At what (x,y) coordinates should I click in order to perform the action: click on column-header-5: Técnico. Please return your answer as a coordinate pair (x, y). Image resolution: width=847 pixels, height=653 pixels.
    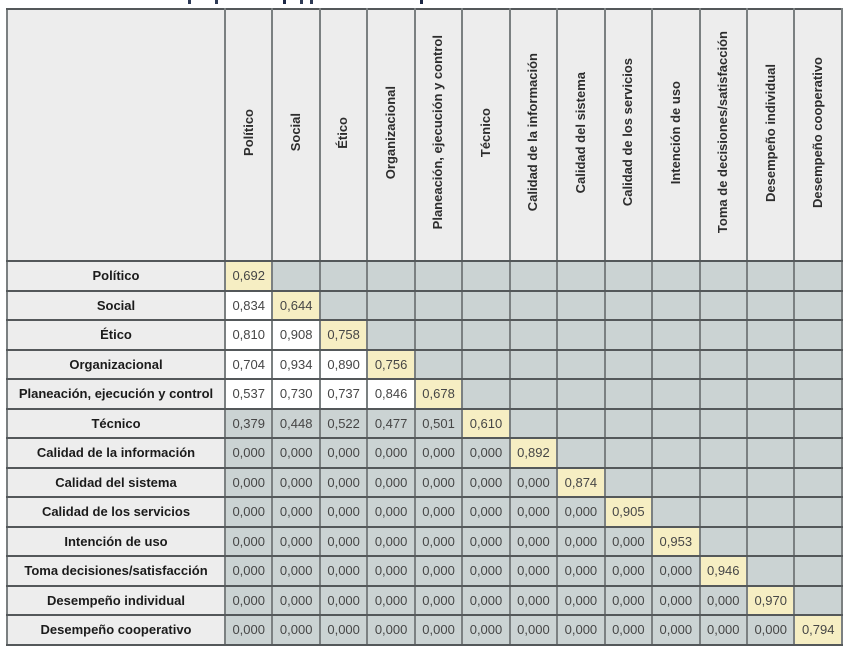
    Looking at the image, I should click on (486, 135).